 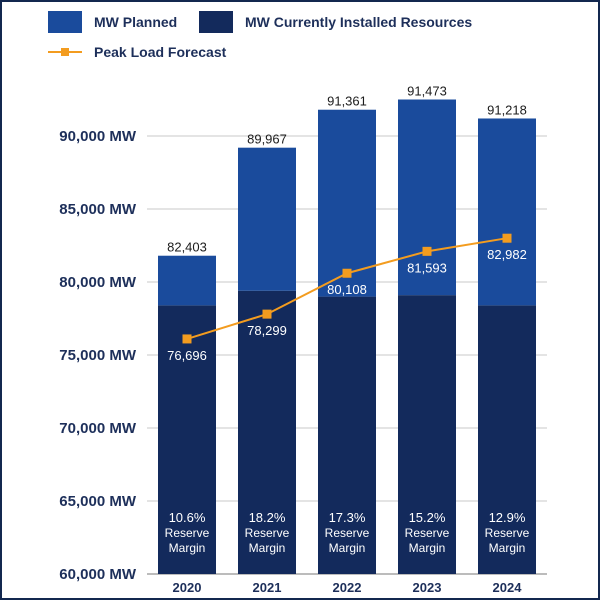 I want to click on total-label: 91,473, so click(x=427, y=91).